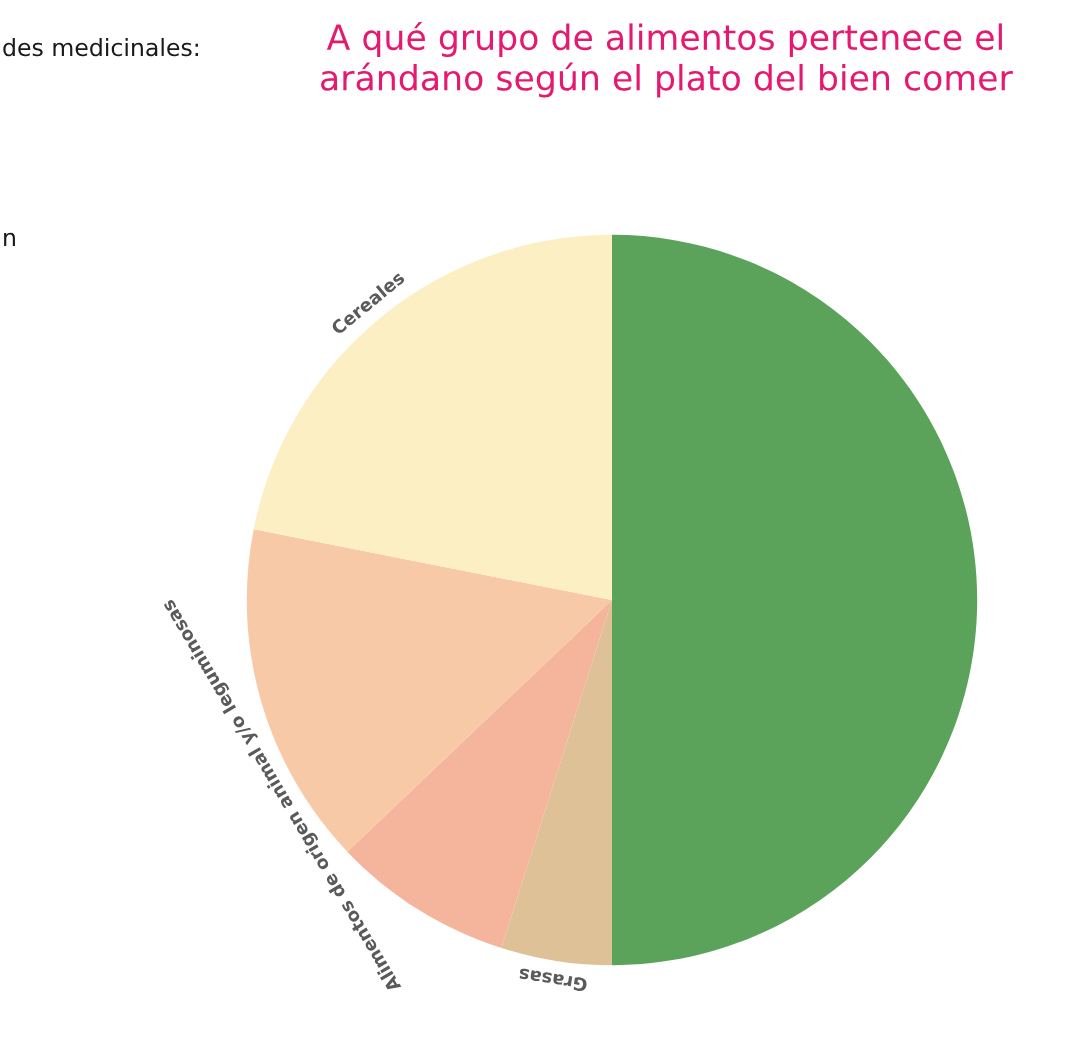 This screenshot has width=1074, height=1059. I want to click on text: n, so click(9, 239).